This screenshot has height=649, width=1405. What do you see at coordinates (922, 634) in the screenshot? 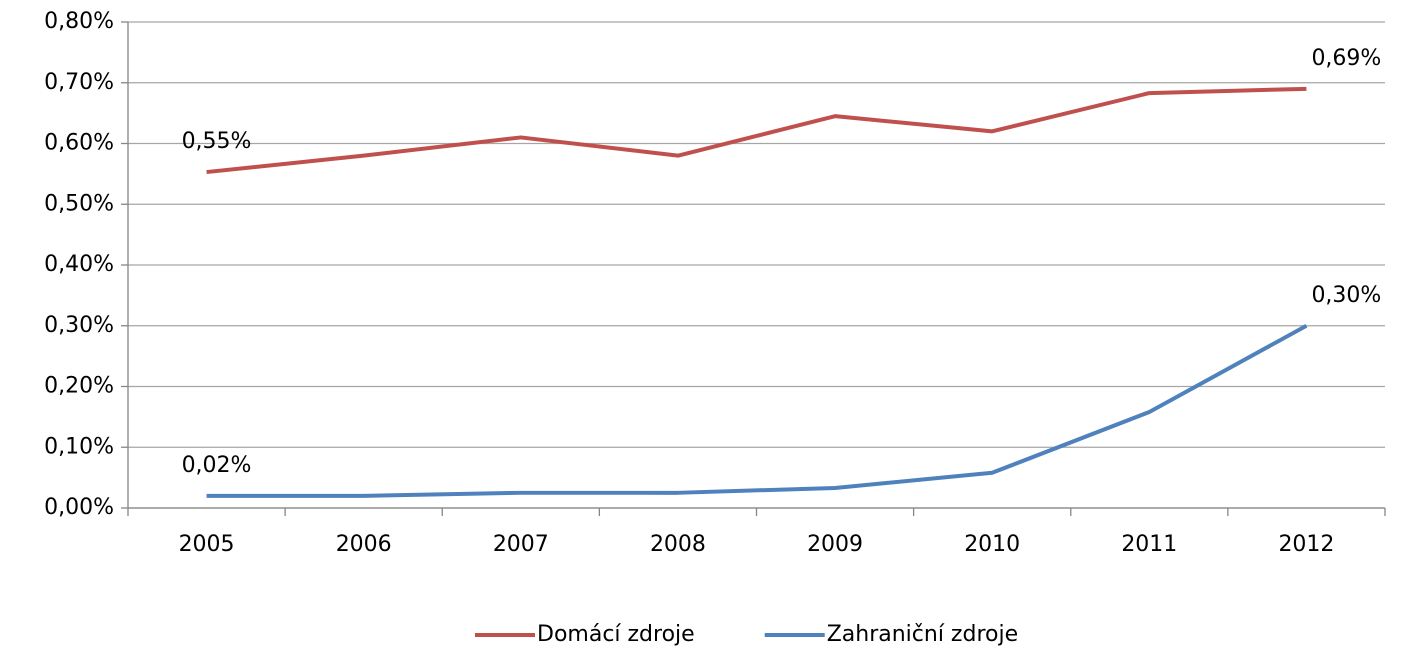
I see `legend-label: Zahraniční zdroje` at bounding box center [922, 634].